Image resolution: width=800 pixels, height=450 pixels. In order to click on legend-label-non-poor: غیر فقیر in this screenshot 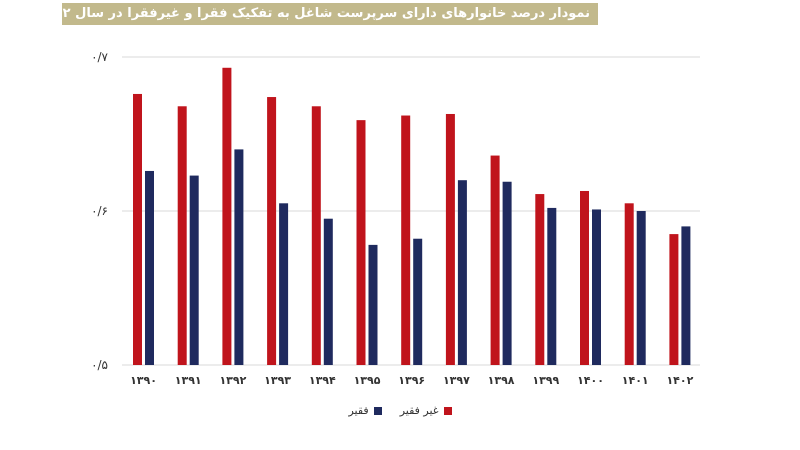, I will do `click(419, 410)`.